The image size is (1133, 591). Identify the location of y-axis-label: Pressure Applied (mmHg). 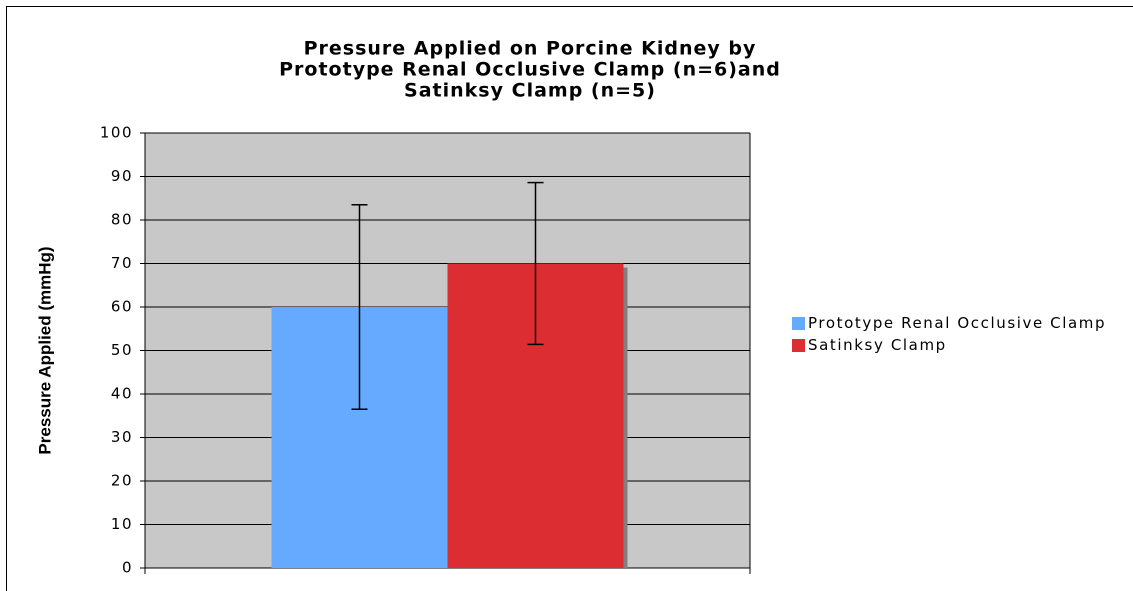
(44, 350).